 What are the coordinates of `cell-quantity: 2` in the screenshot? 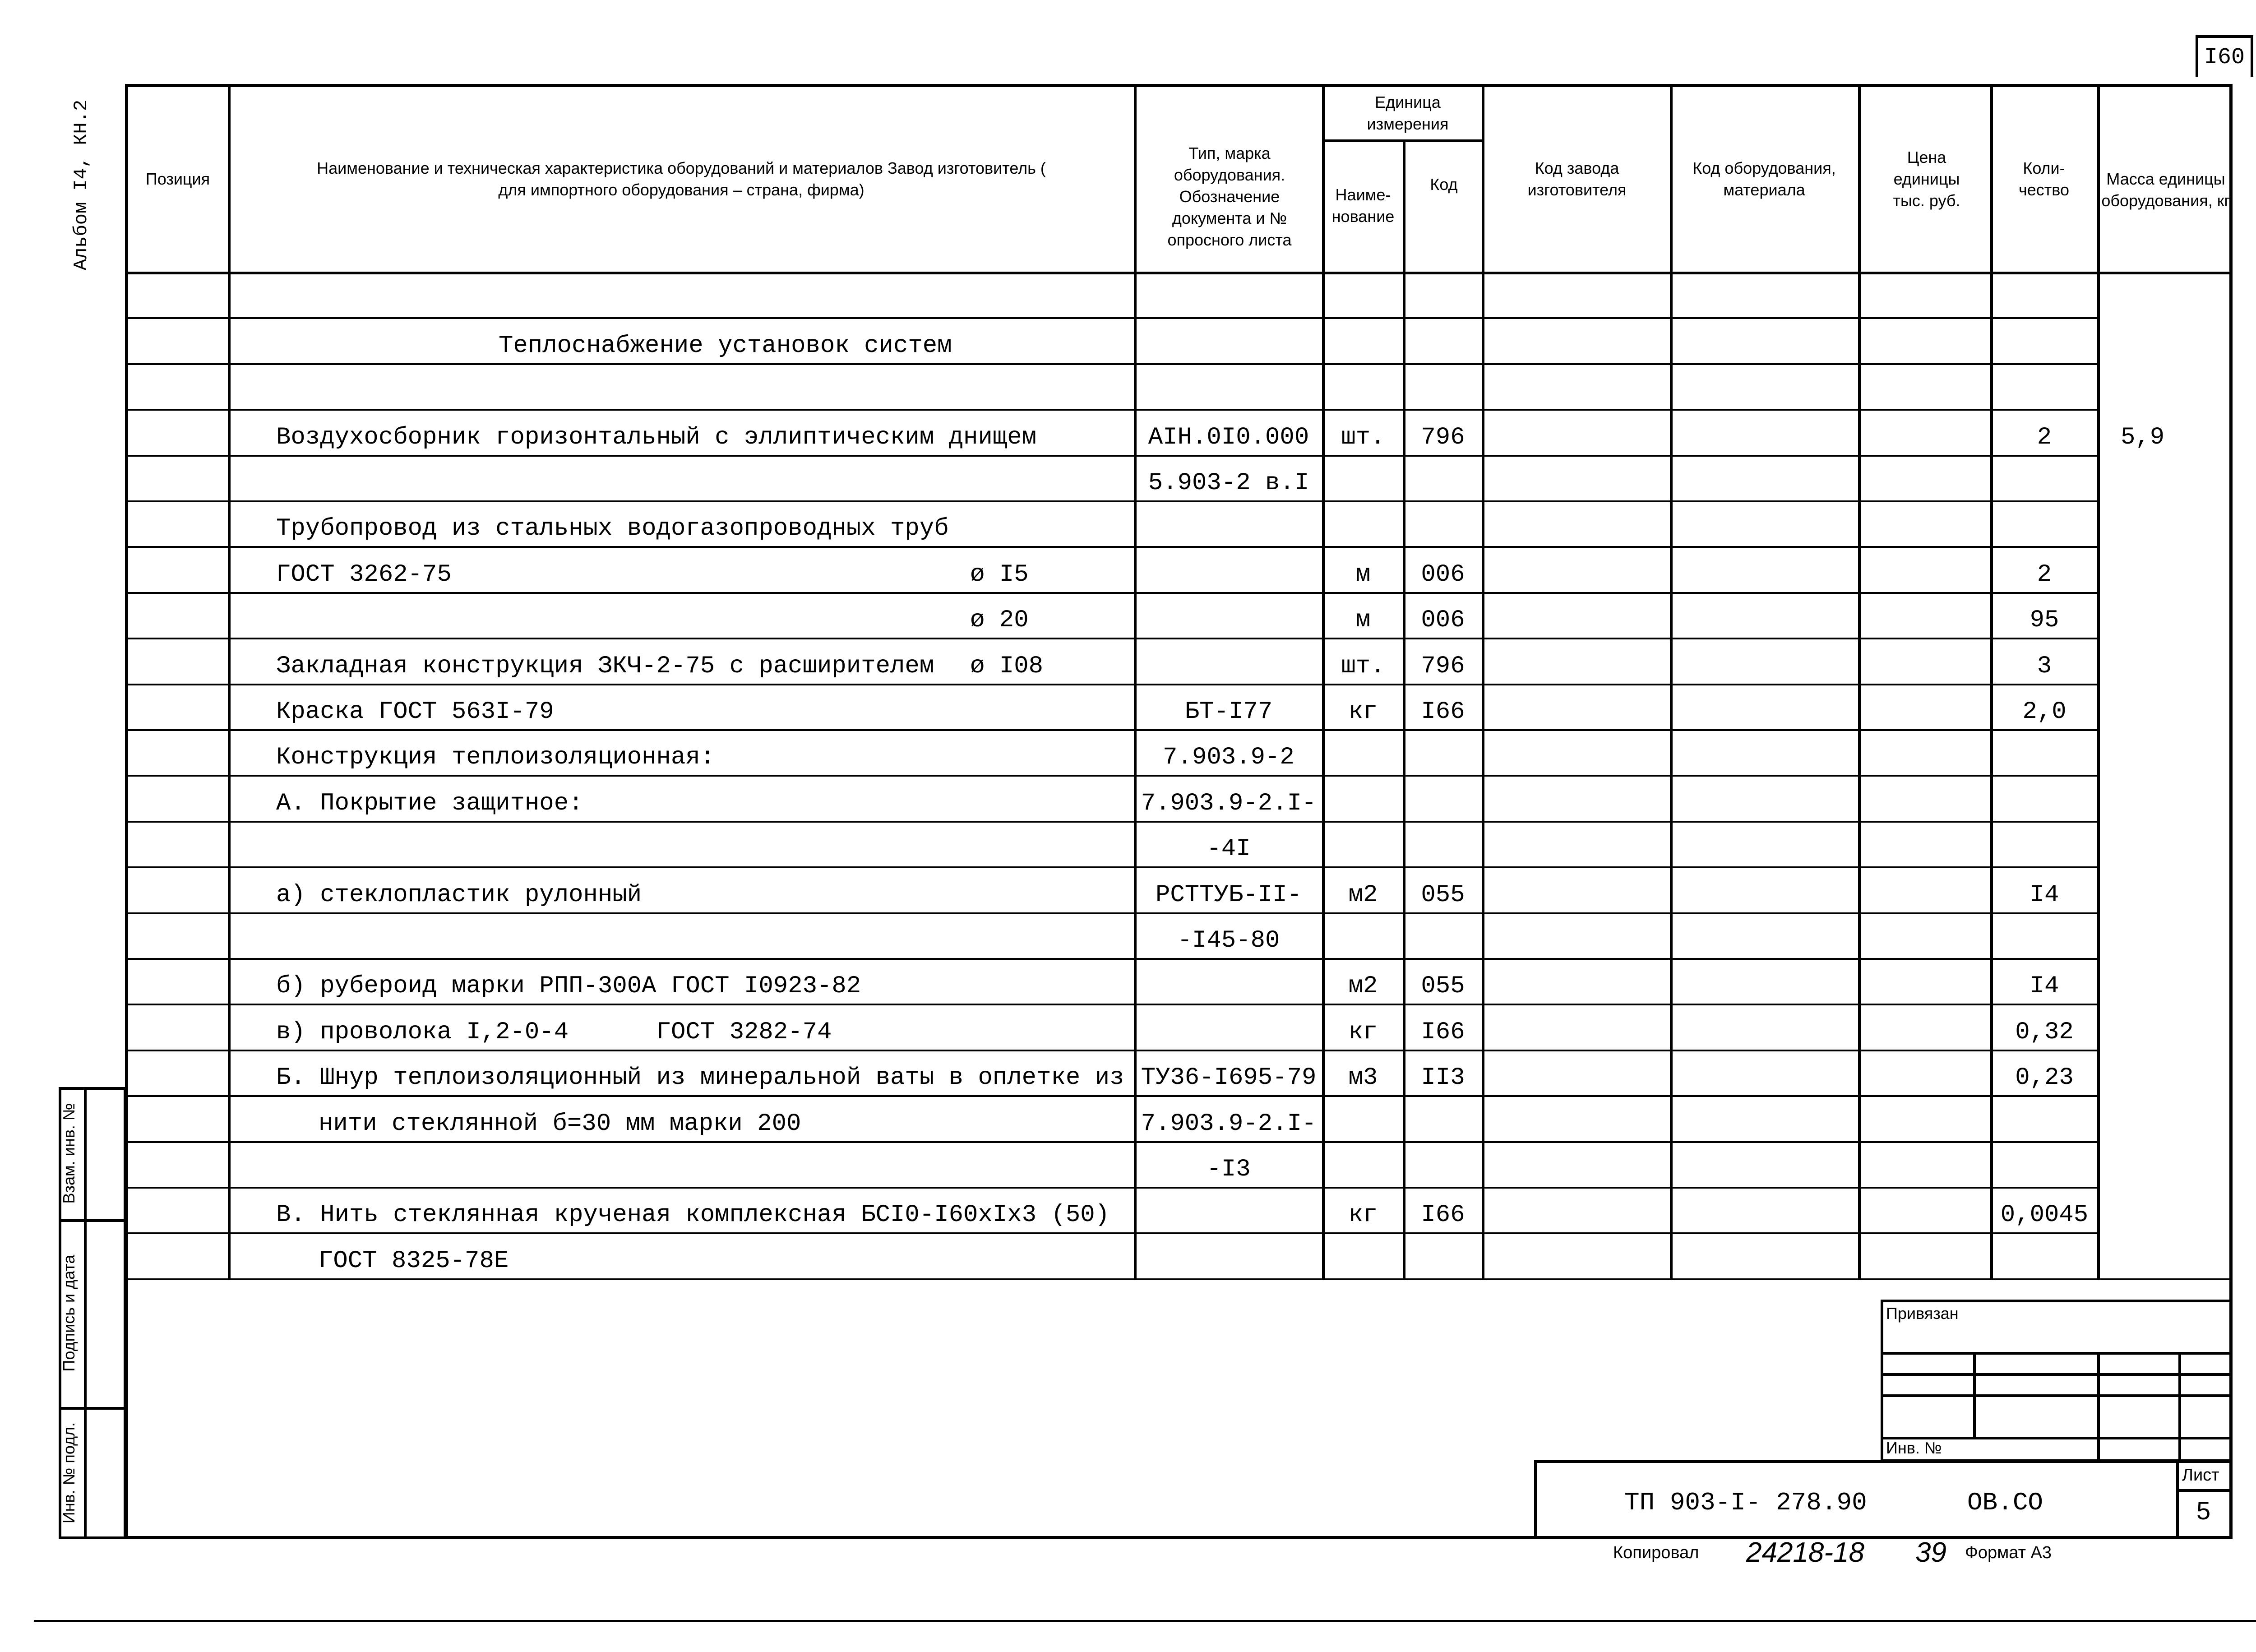 It's located at (2044, 437).